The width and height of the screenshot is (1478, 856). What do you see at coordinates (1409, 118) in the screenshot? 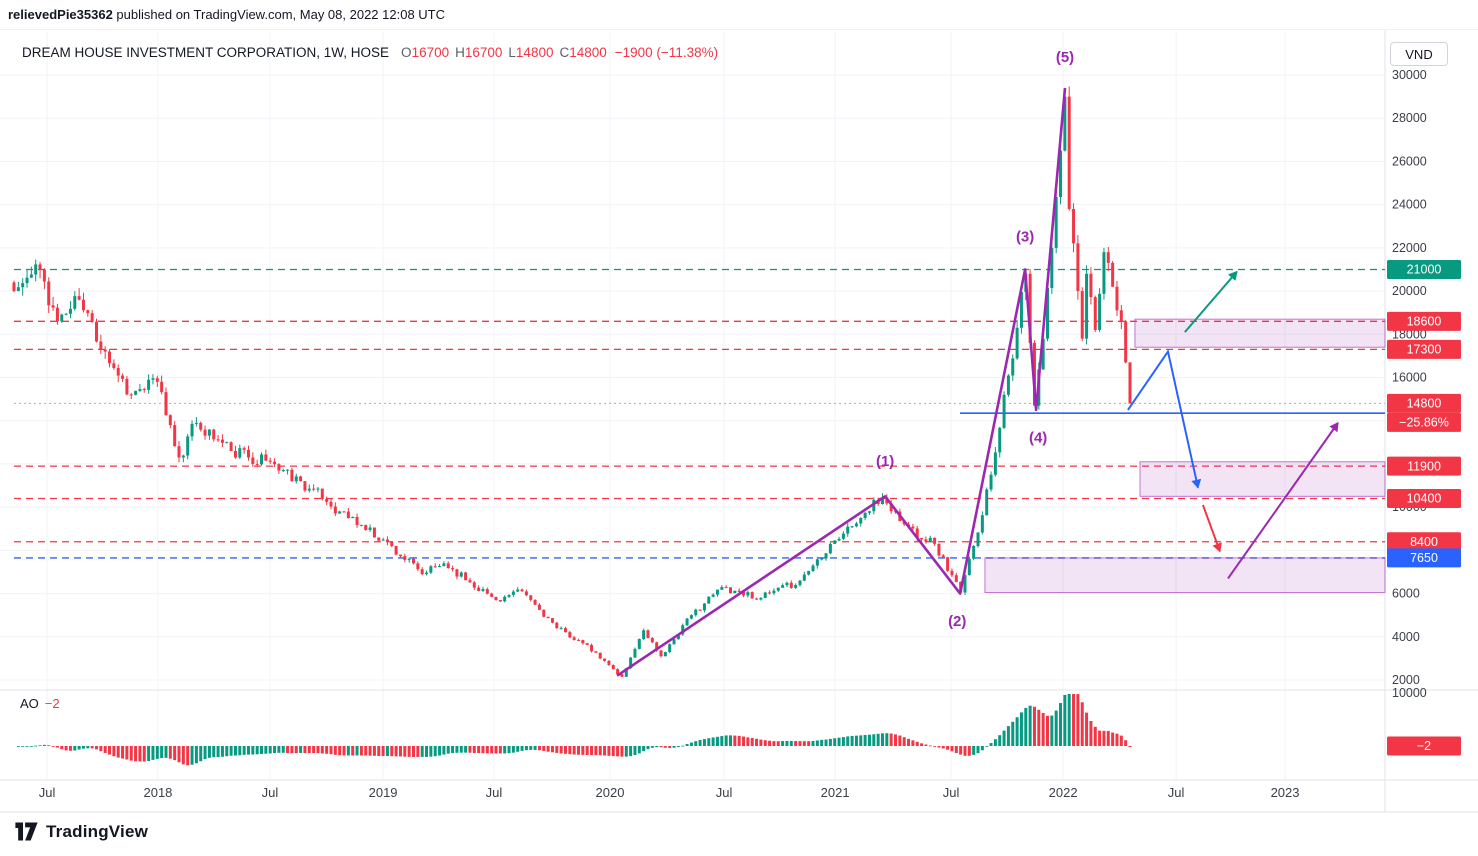
I see `svg-text: 28000` at bounding box center [1409, 118].